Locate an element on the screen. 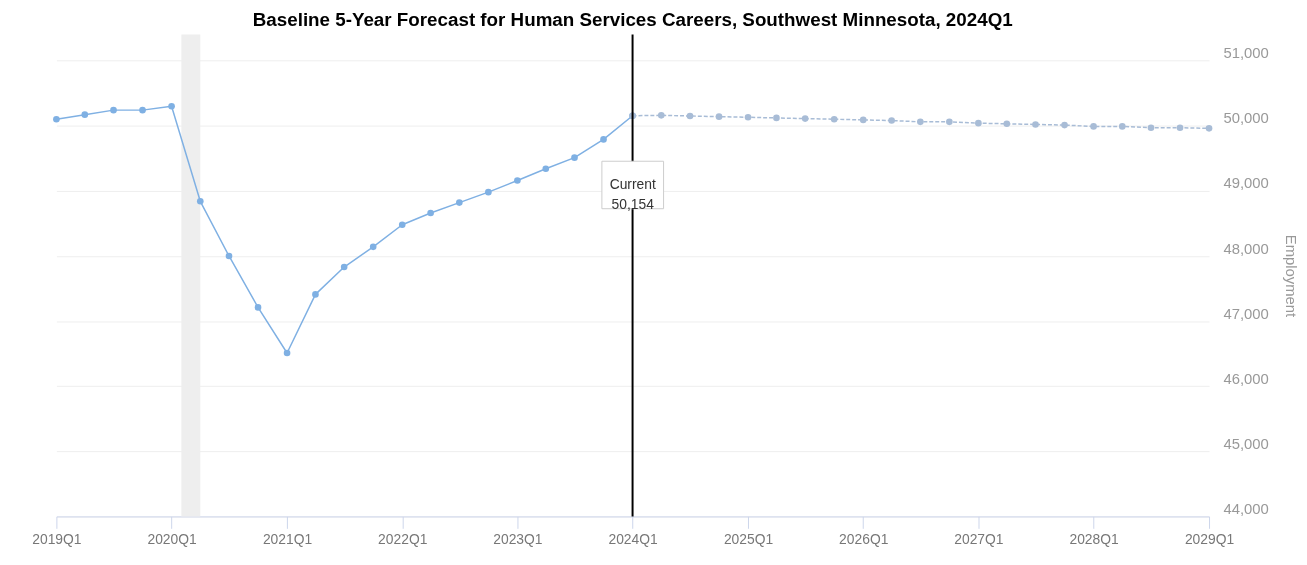  y-tick-label: 48,000 is located at coordinates (1246, 248).